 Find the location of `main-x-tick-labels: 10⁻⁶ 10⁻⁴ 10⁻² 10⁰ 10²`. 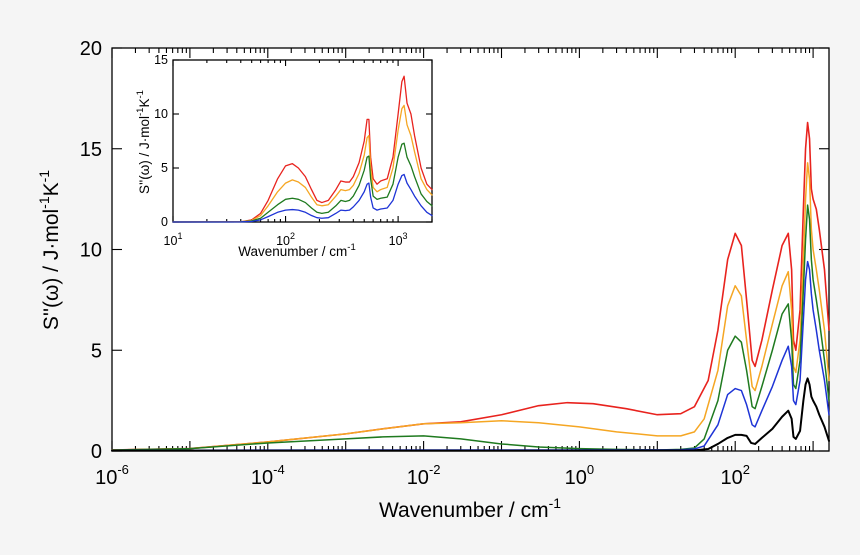

main-x-tick-labels: 10⁻⁶ 10⁻⁴ 10⁻² 10⁰ 10² is located at coordinates (422, 475).